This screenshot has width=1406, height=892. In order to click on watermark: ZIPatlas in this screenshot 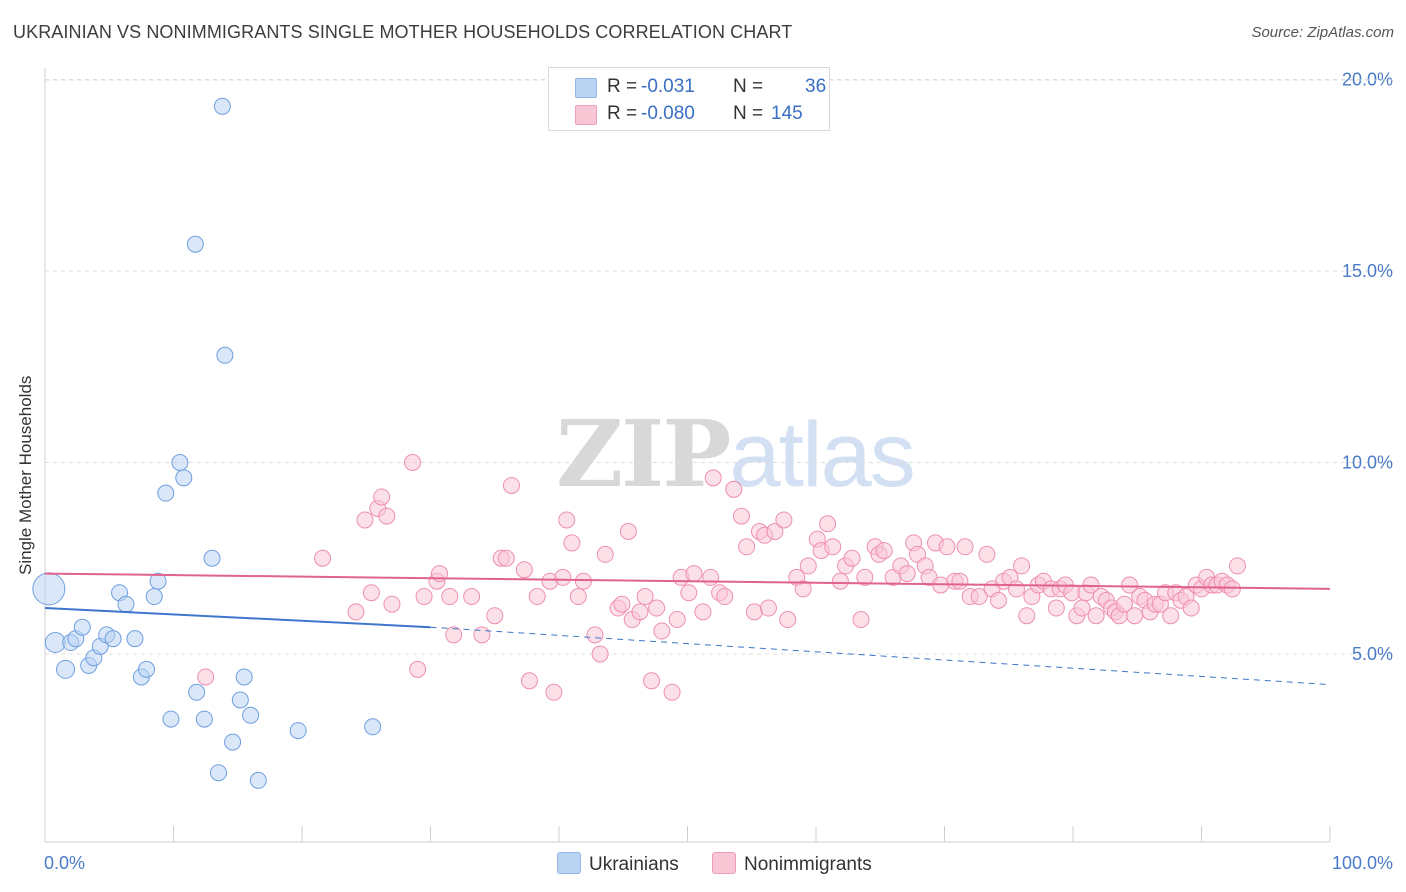, I will do `click(736, 454)`.